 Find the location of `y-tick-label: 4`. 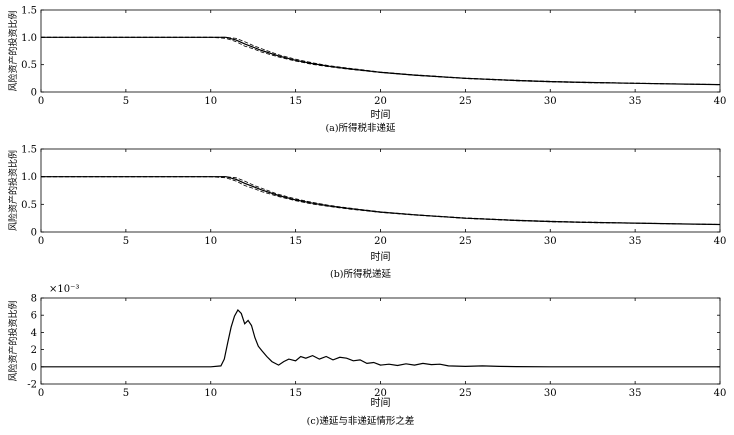

y-tick-label: 4 is located at coordinates (34, 333).